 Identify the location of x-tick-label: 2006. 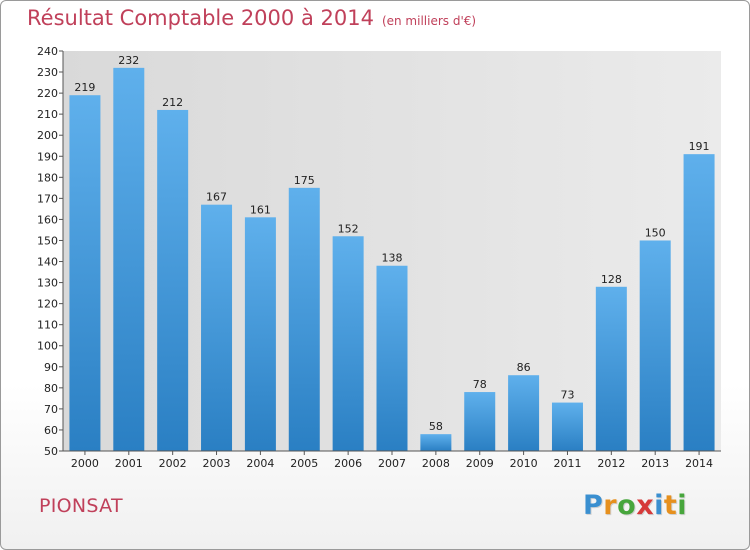
(348, 463).